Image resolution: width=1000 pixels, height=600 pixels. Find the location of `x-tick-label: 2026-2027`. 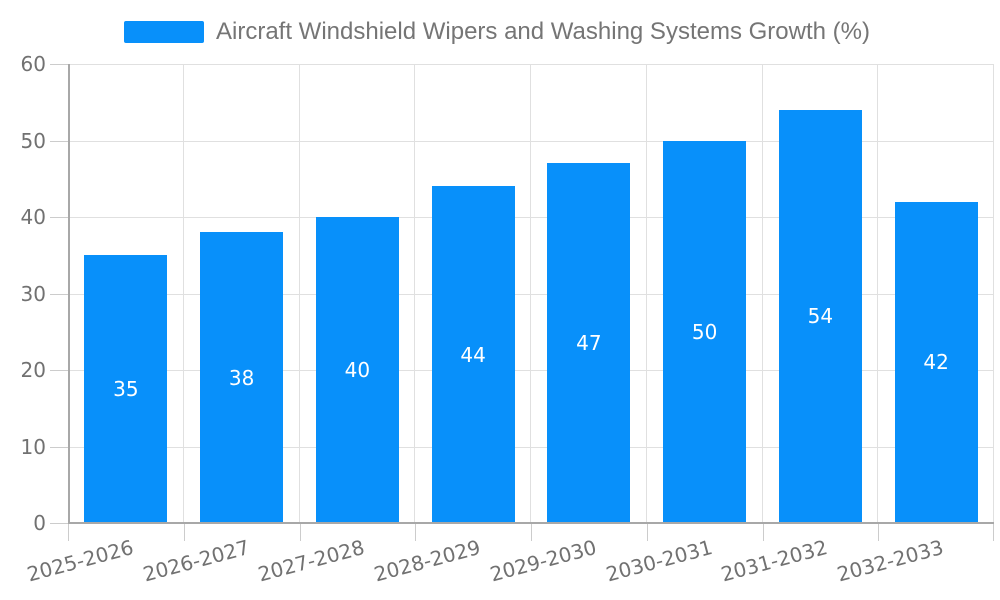

x-tick-label: 2026-2027 is located at coordinates (196, 561).